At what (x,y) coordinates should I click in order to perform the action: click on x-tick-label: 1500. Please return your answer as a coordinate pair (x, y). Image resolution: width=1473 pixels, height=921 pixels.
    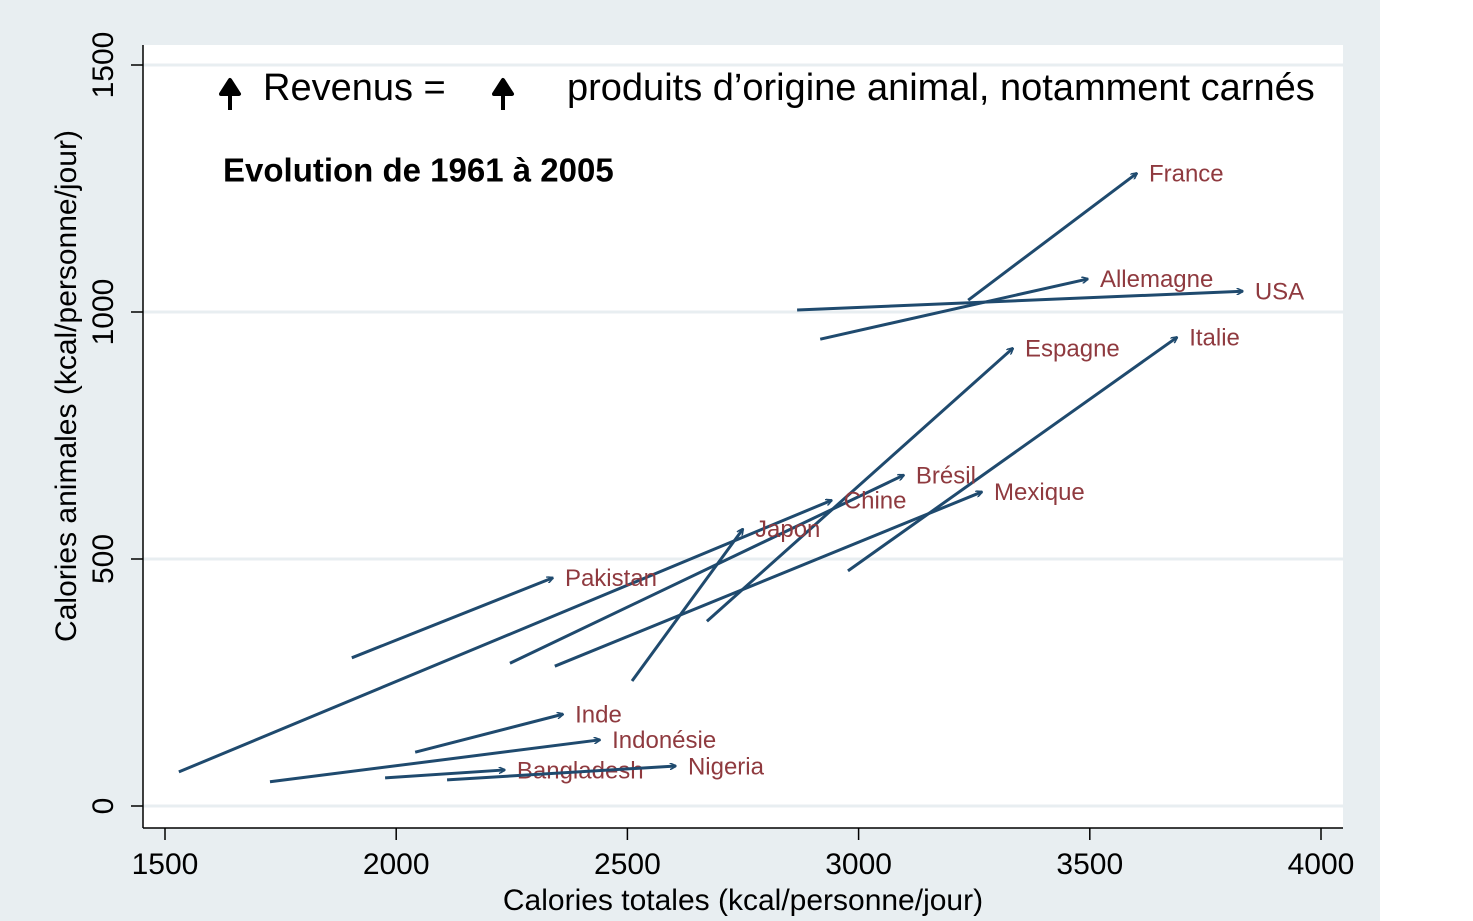
    Looking at the image, I should click on (165, 864).